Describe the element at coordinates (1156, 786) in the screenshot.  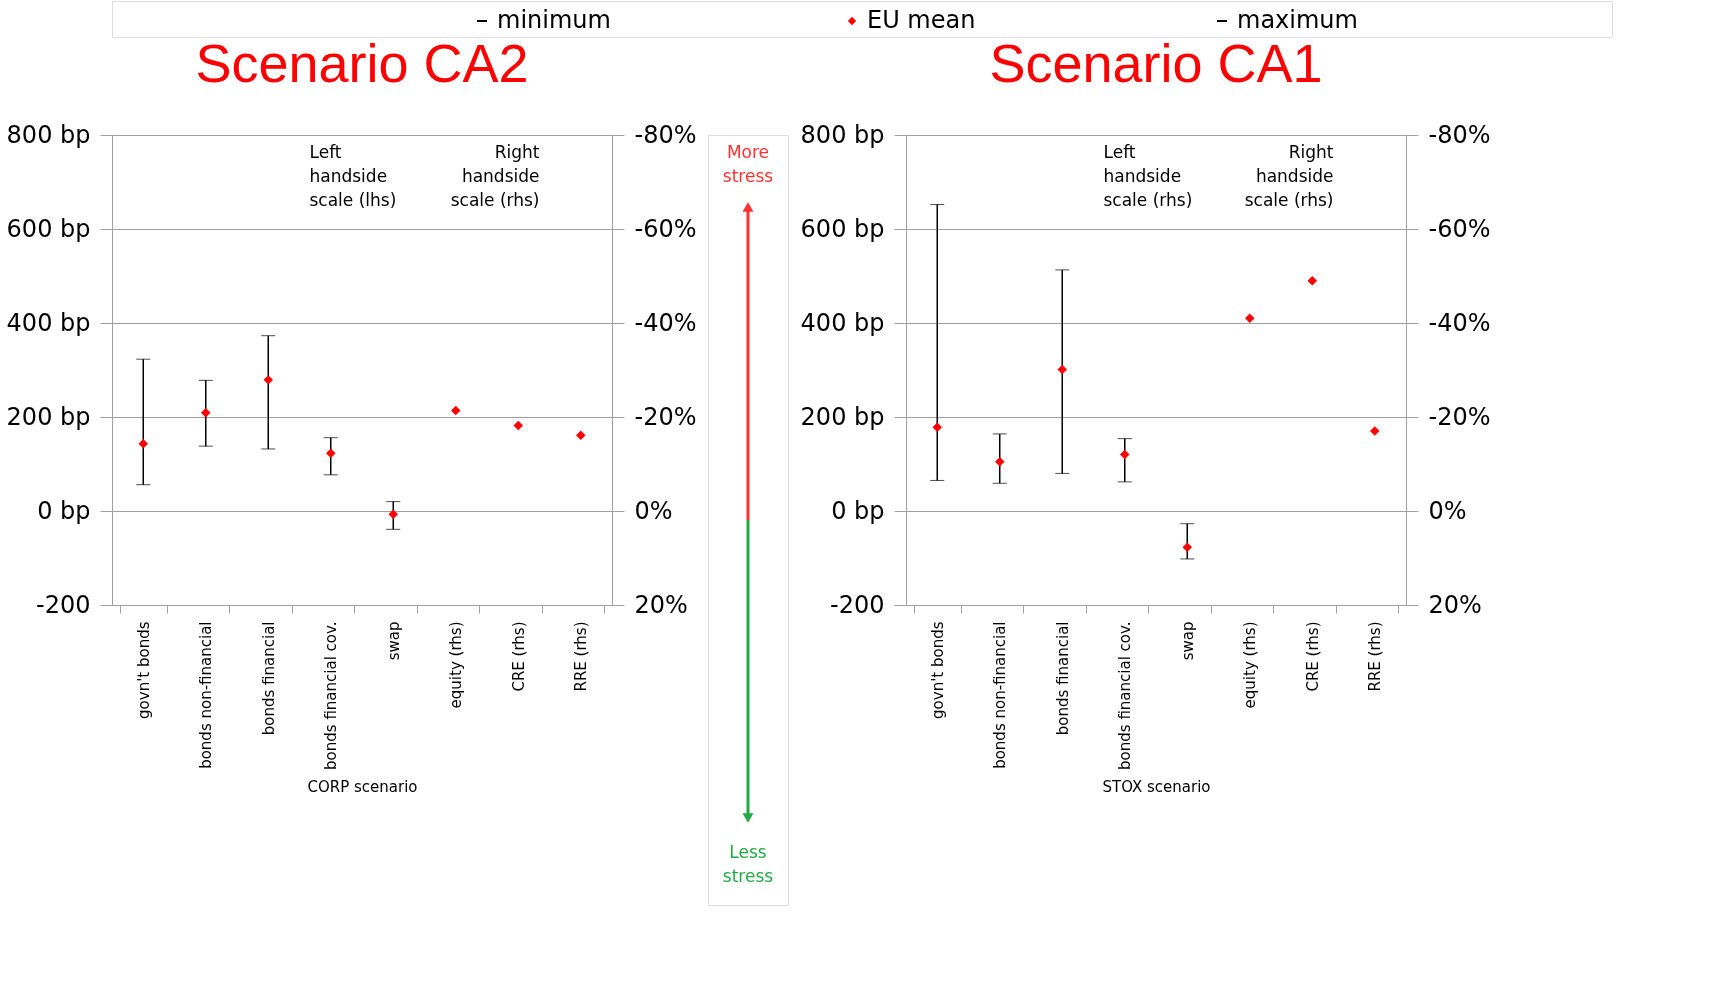
I see `x-axis-title: STOX scenario` at that location.